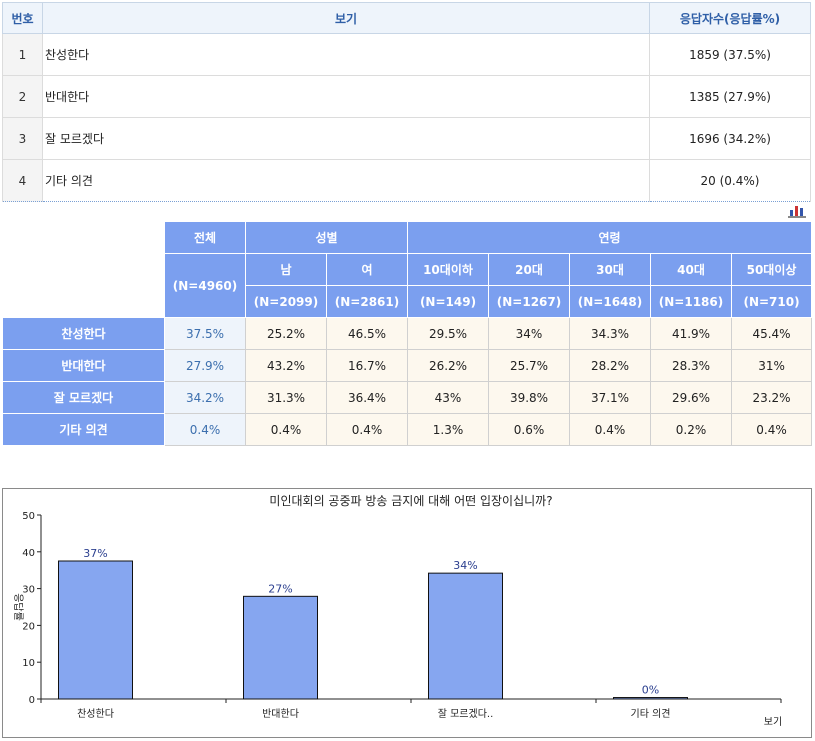  I want to click on row-label: 잘 모르겠다, so click(83, 397).